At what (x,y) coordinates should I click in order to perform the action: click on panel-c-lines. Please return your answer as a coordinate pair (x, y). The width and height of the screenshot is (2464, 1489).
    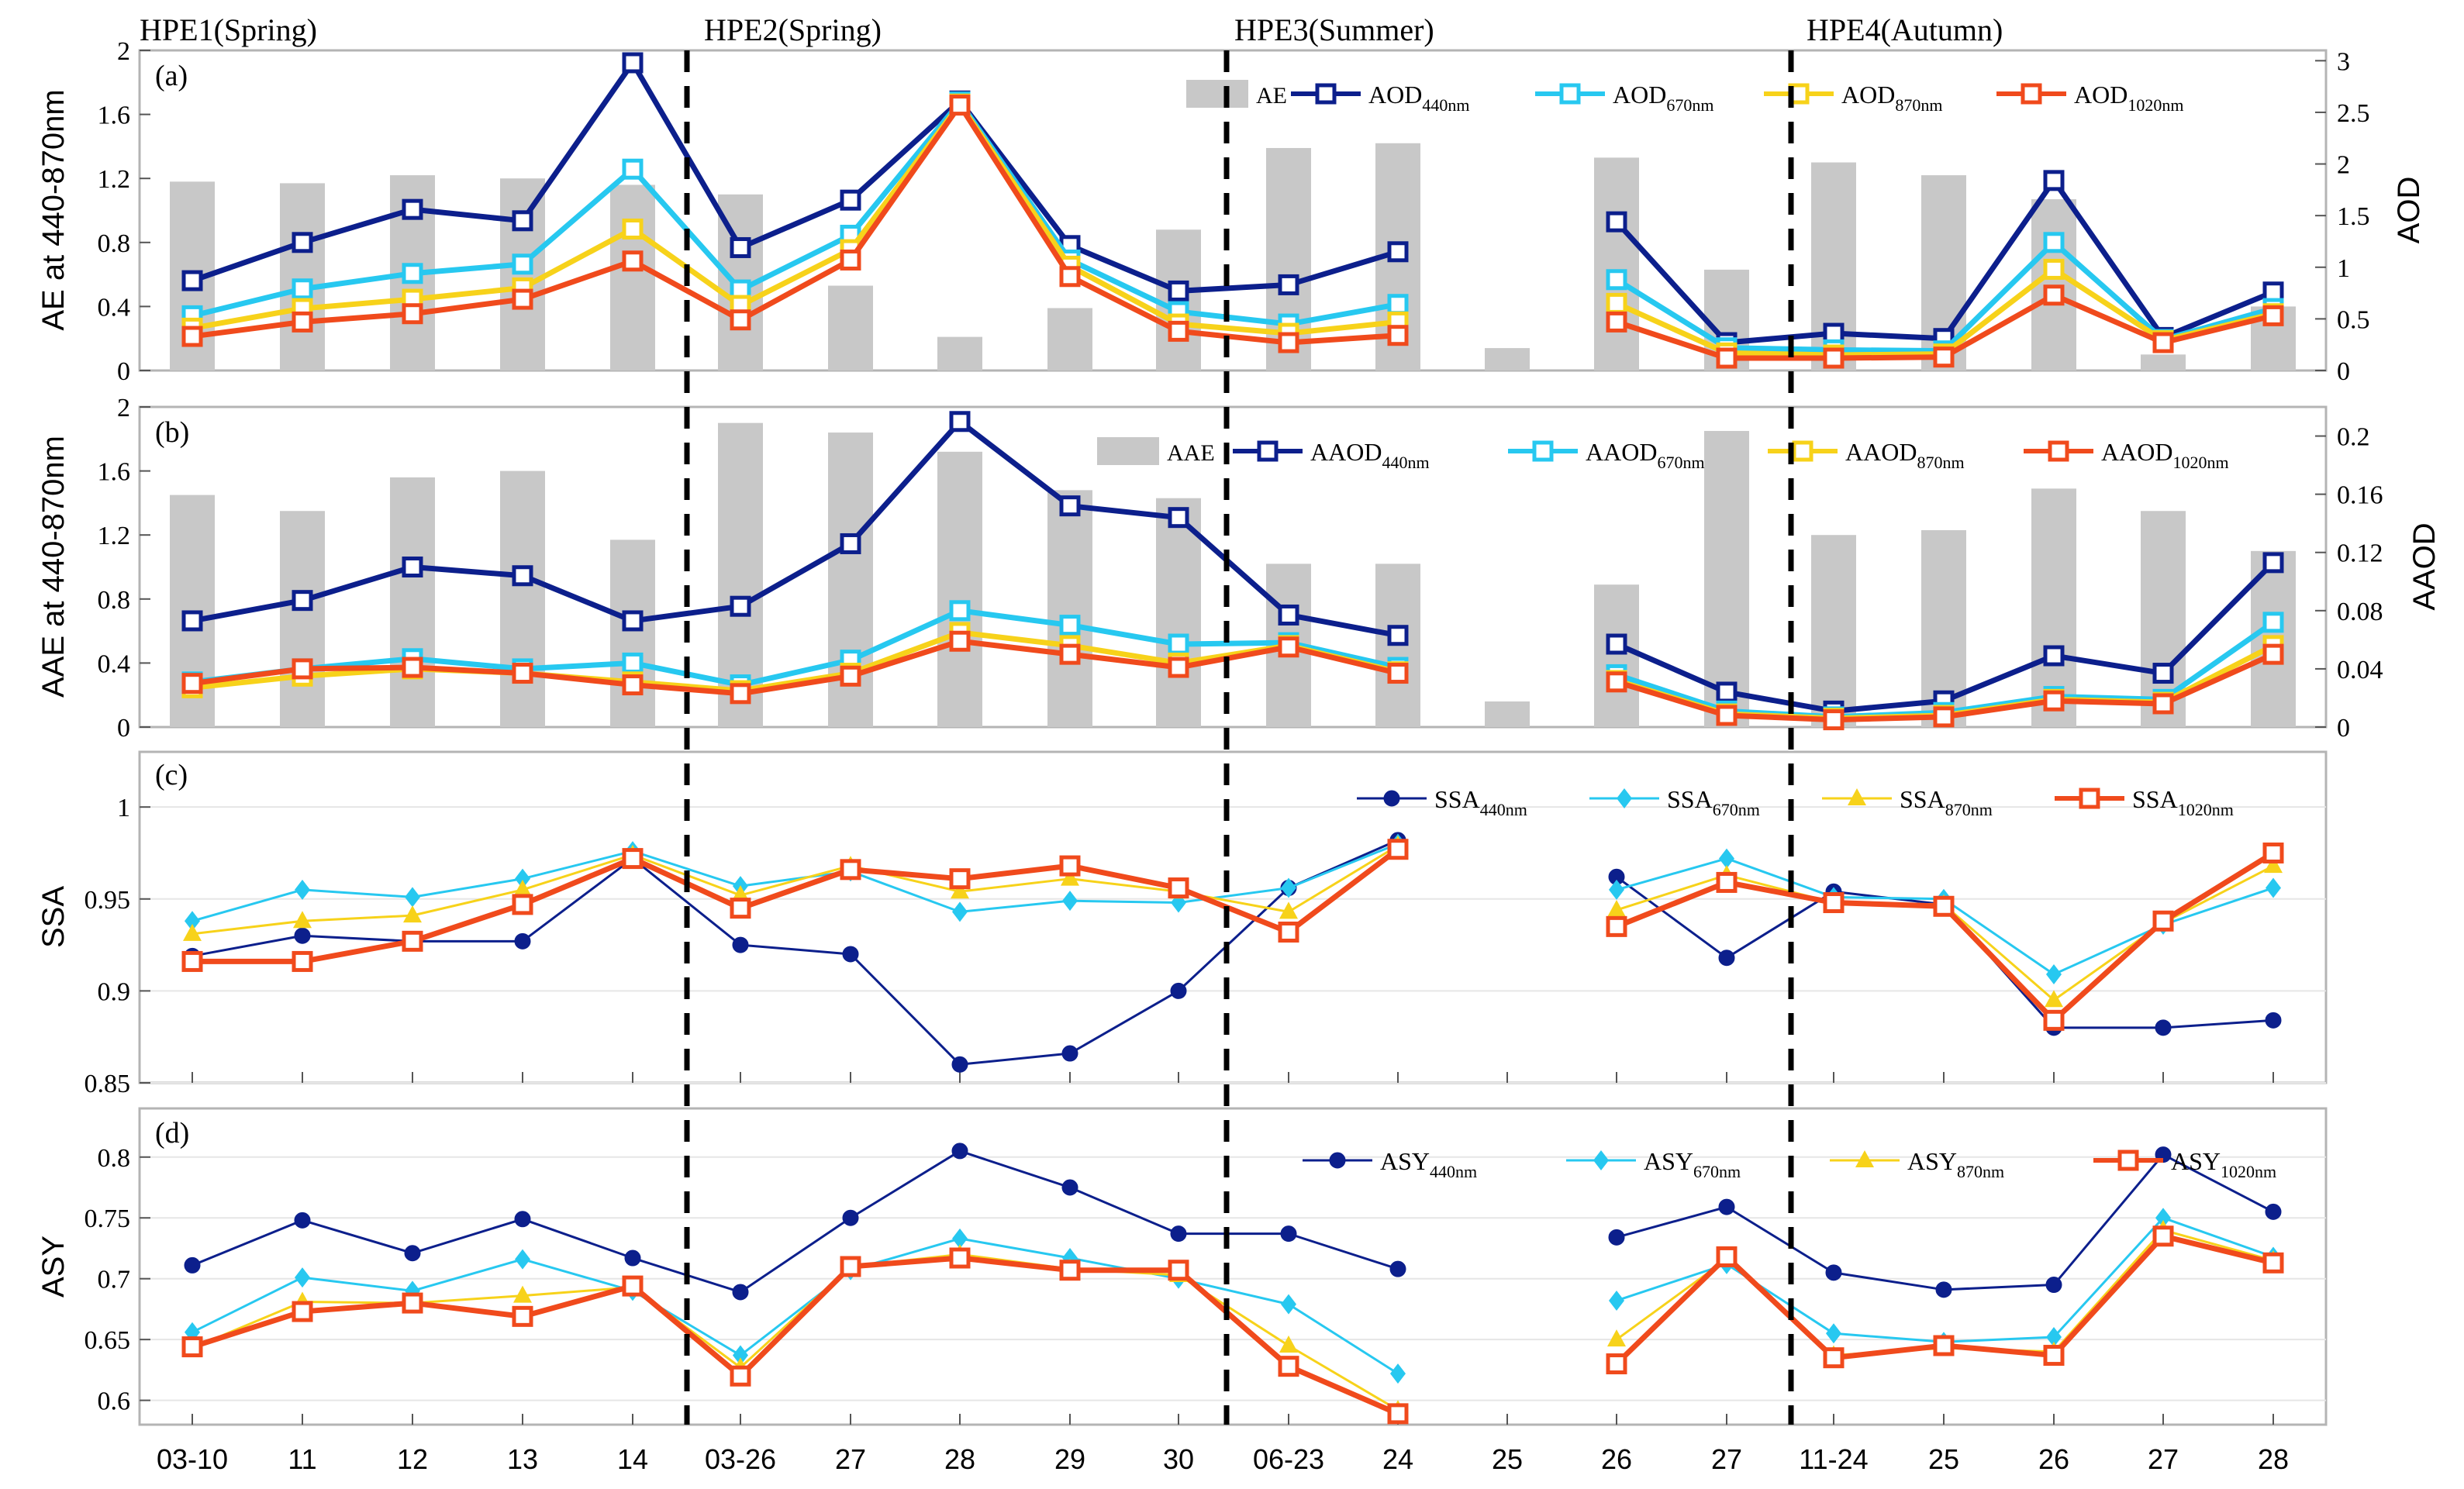
    Looking at the image, I should click on (1233, 952).